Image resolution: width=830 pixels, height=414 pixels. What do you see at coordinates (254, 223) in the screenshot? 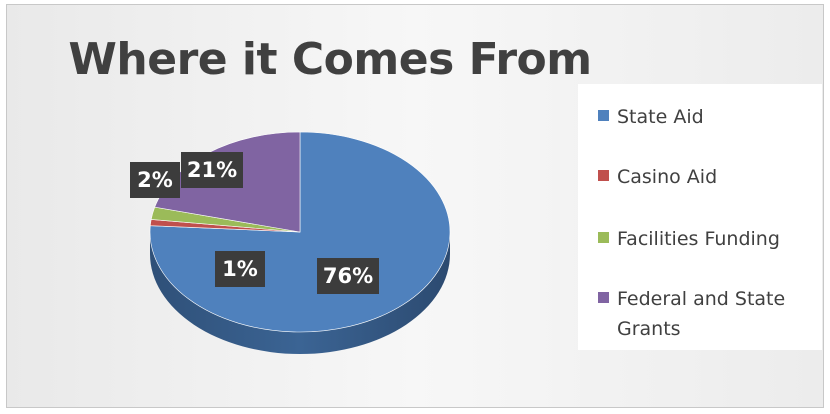
I see `pie-data-labels: 76% 1% 2% 21%` at bounding box center [254, 223].